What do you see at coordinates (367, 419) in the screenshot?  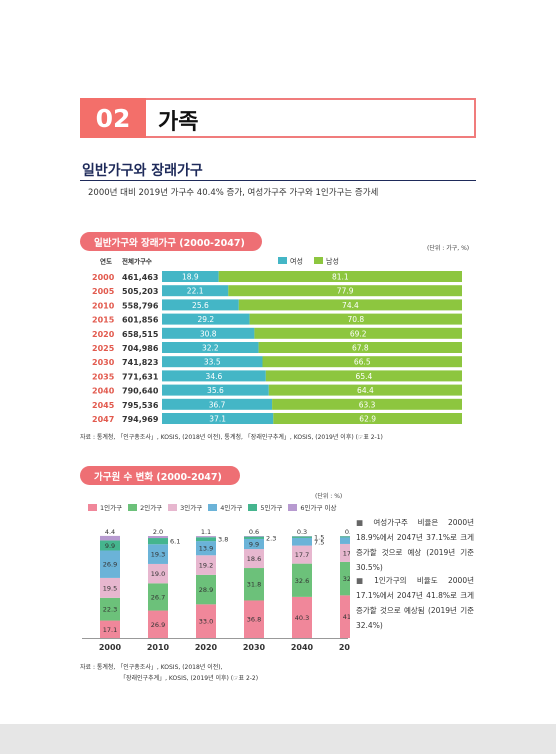 I see `bar-value-label: 62.9` at bounding box center [367, 419].